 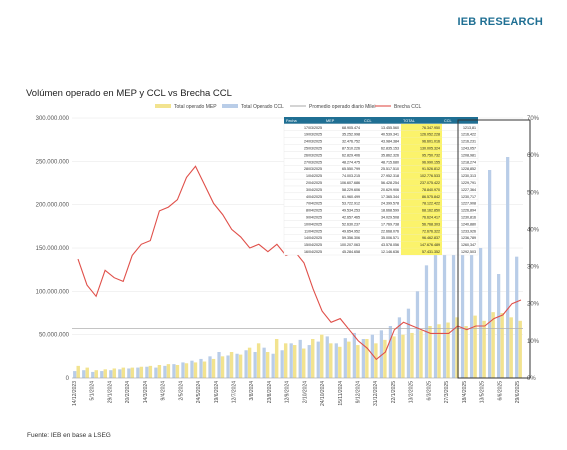 What do you see at coordinates (431, 155) in the screenshot?
I see `table-cell: 95.750.732` at bounding box center [431, 155].